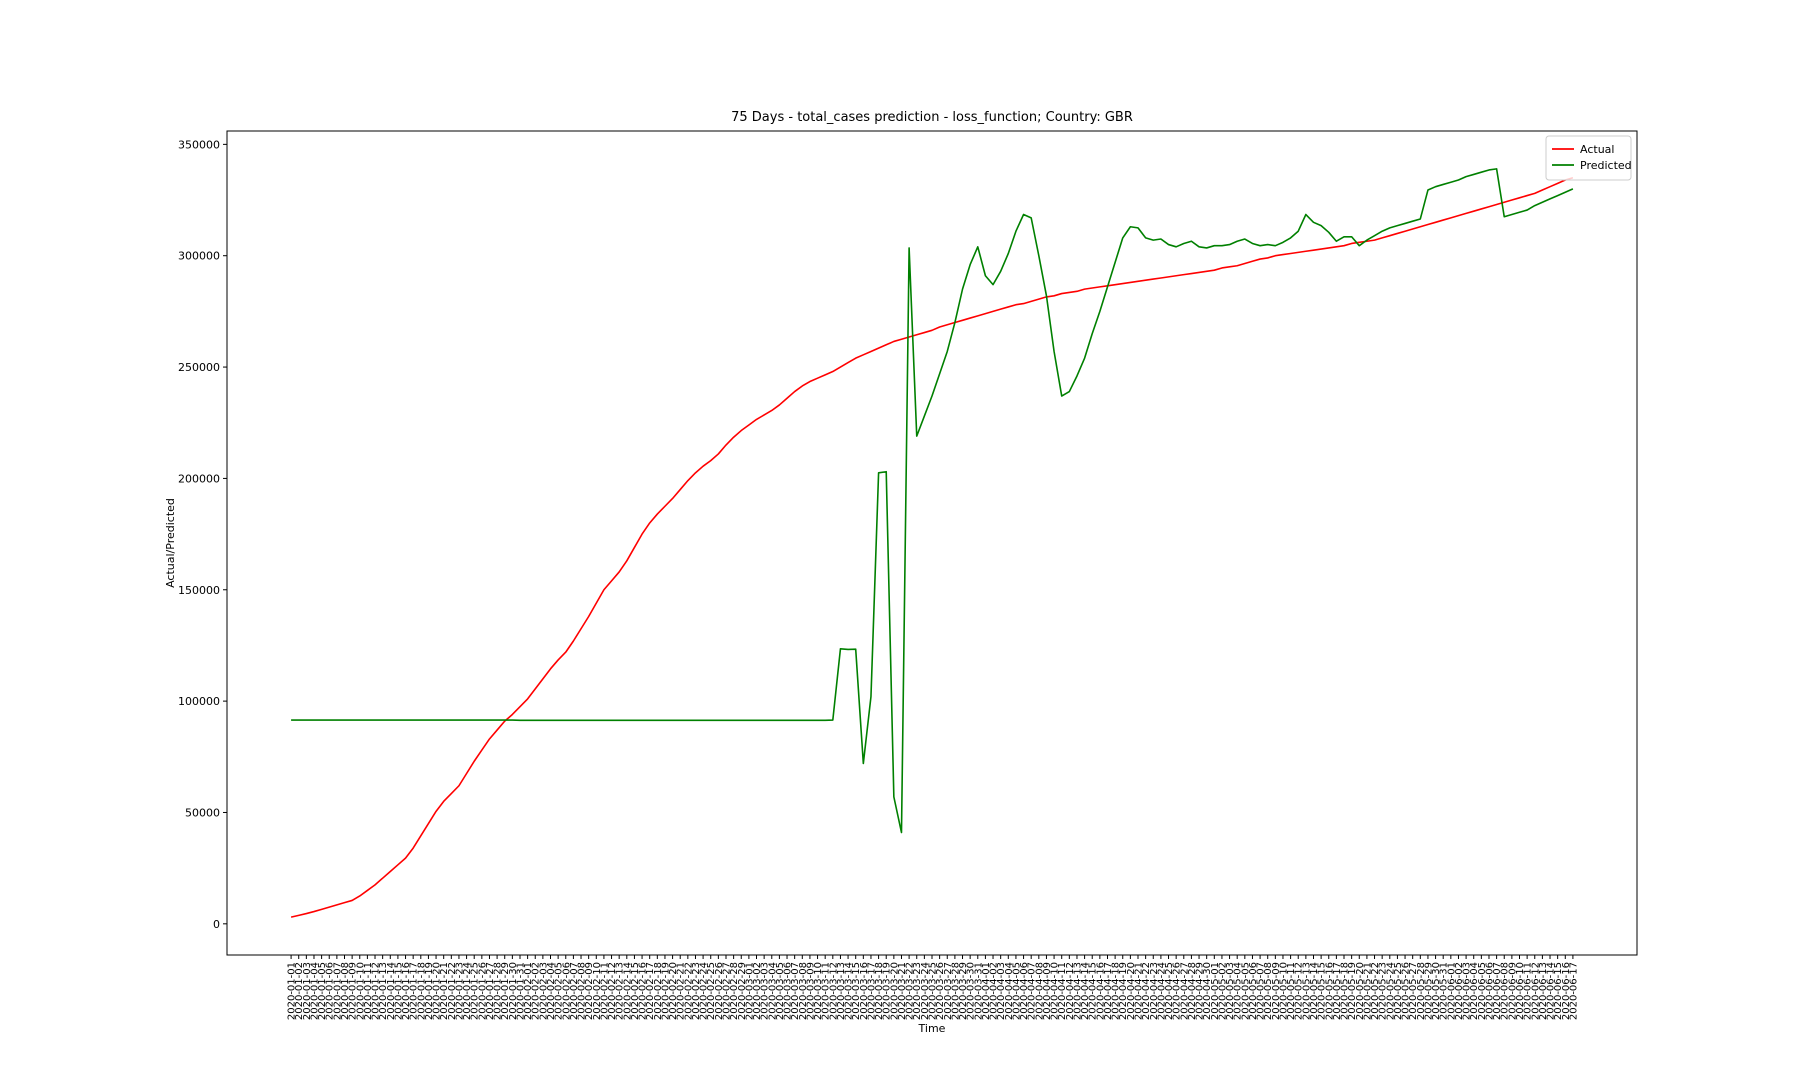 This screenshot has height=1080, width=1800. I want to click on x-tick-label: 2020-06-13, so click(1543, 991).